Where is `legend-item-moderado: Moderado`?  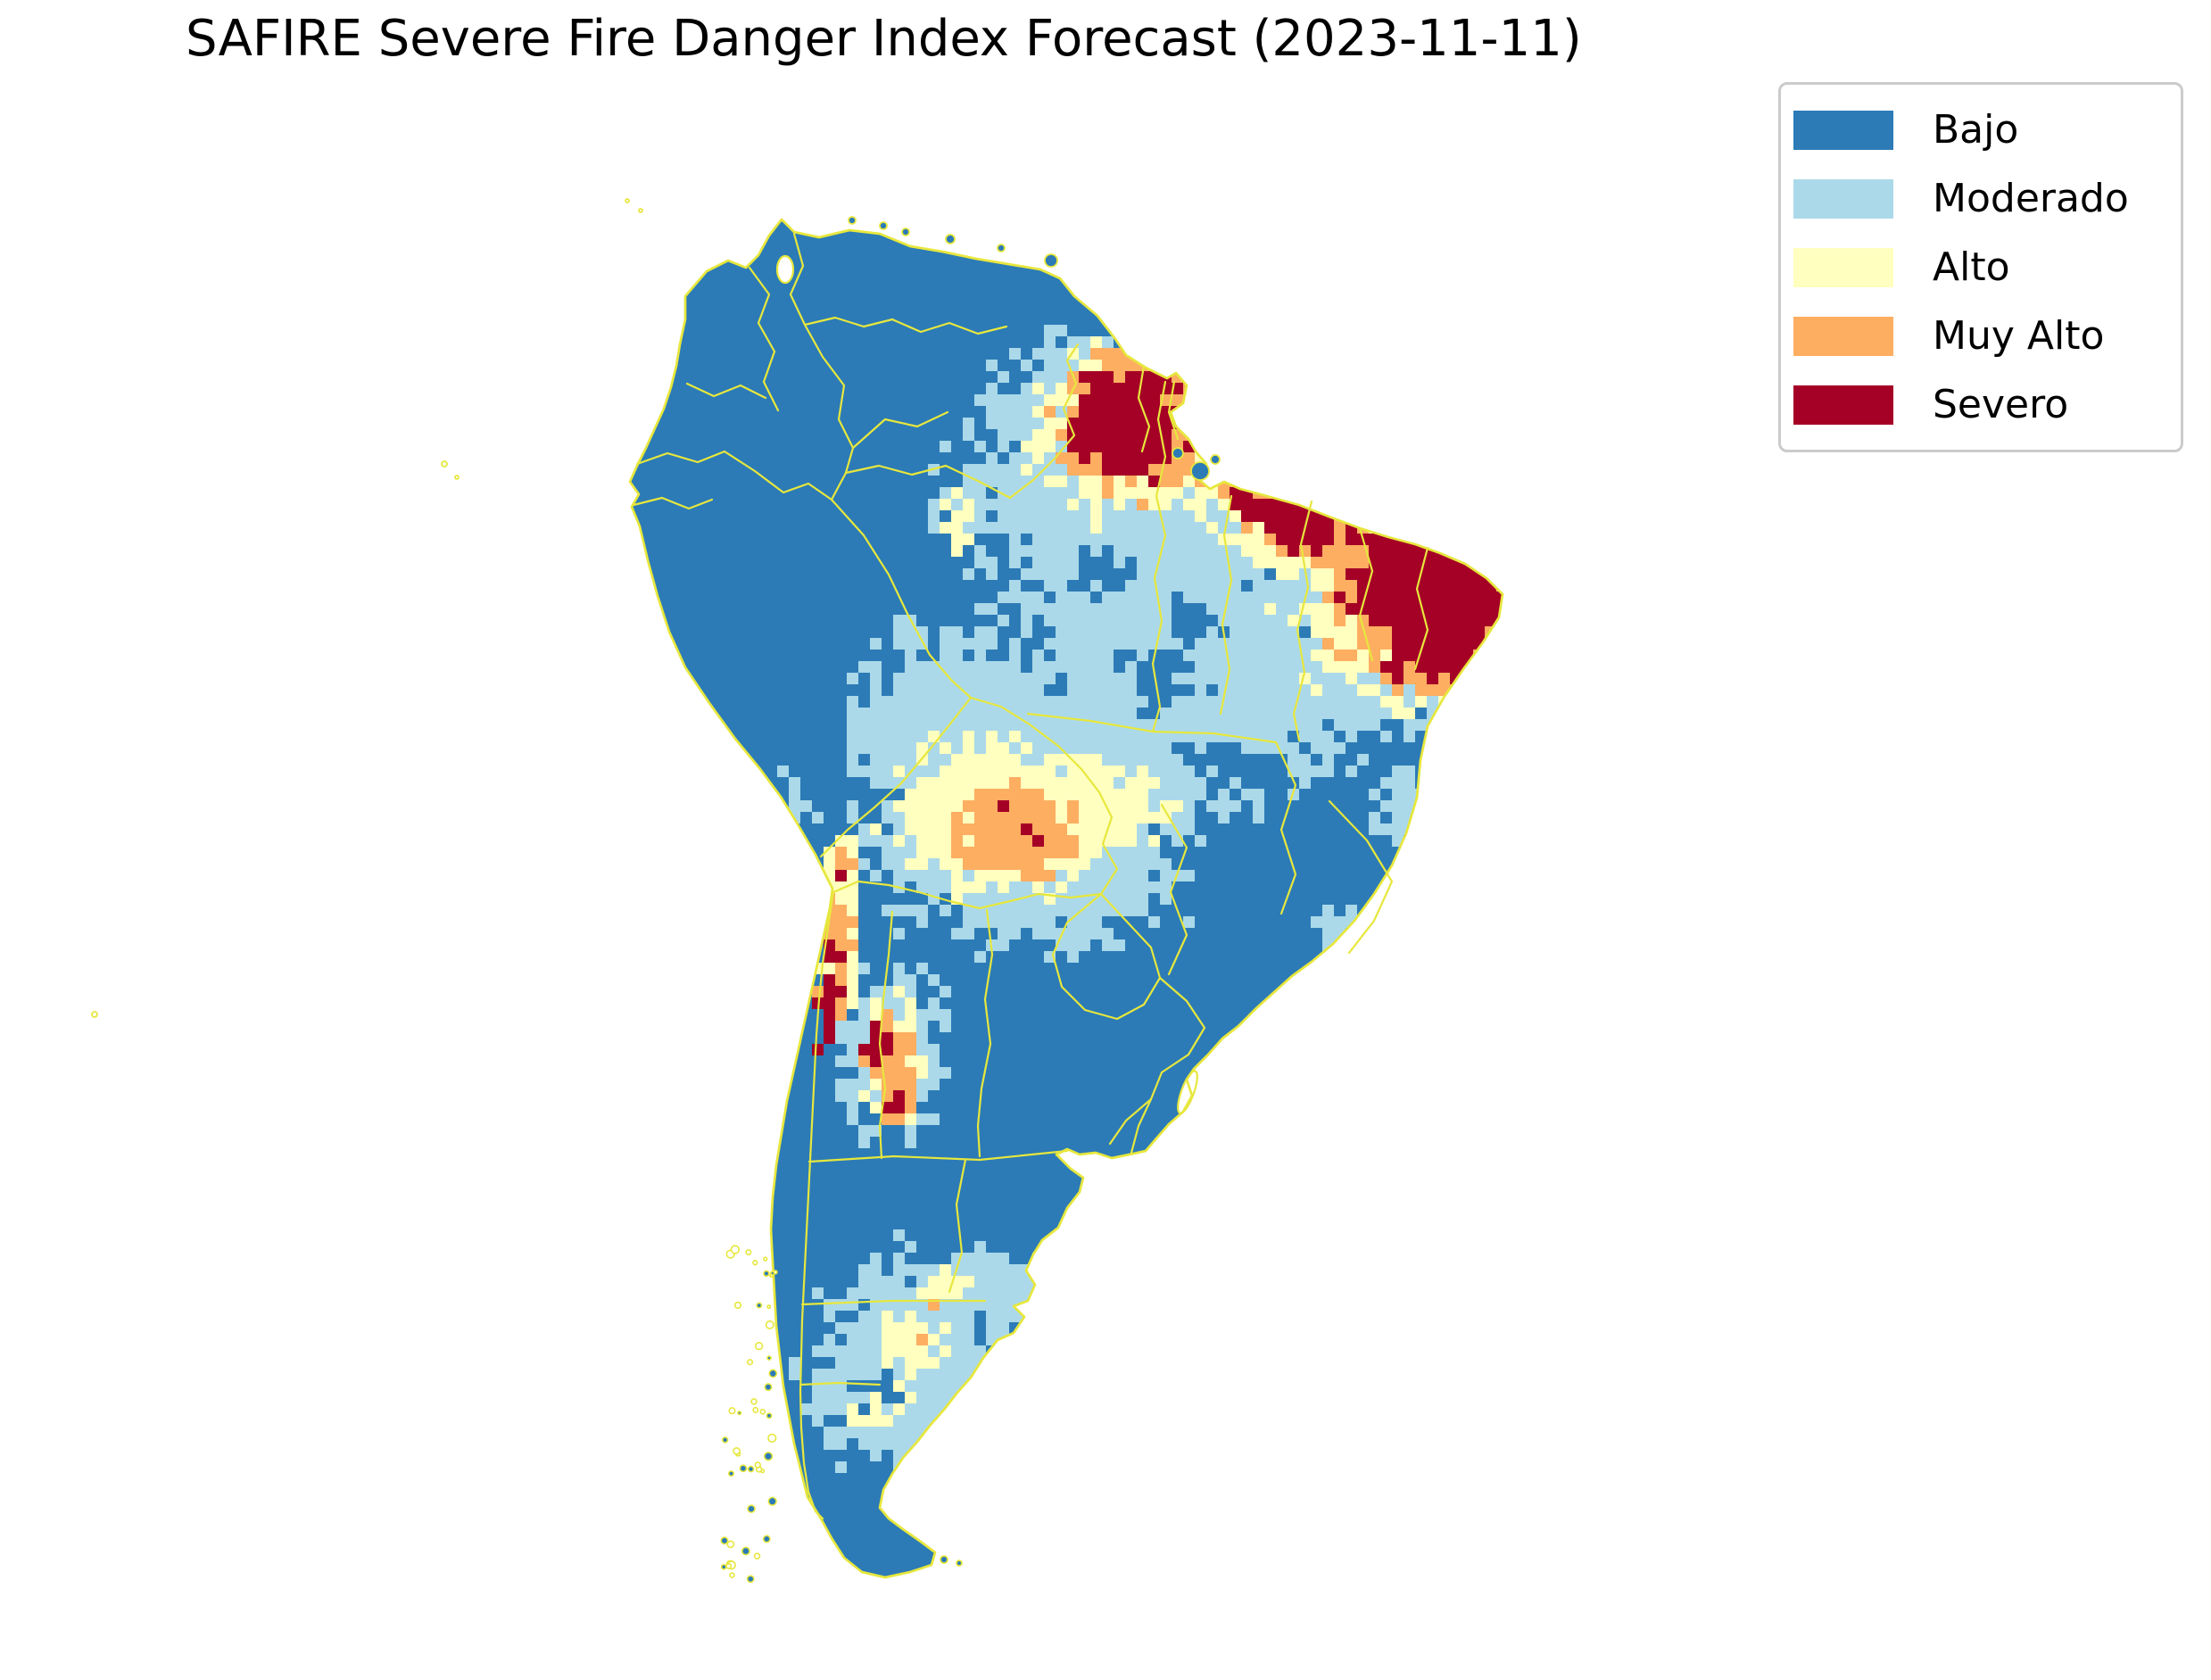 legend-item-moderado: Moderado is located at coordinates (1983, 198).